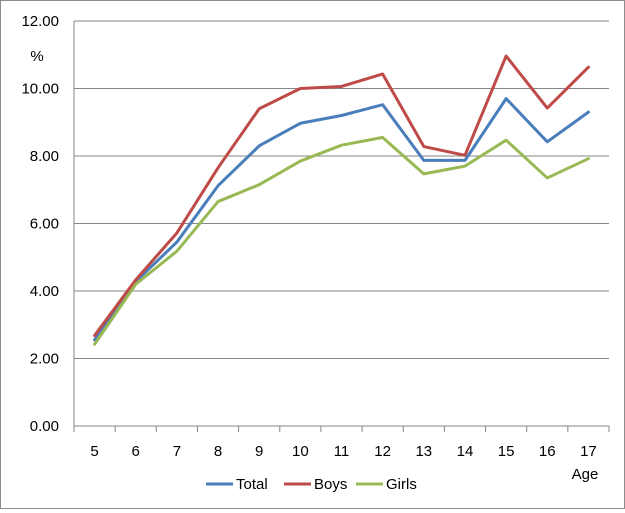 The width and height of the screenshot is (625, 513). Describe the element at coordinates (44, 156) in the screenshot. I see `y-tick-label: 8.00` at that location.